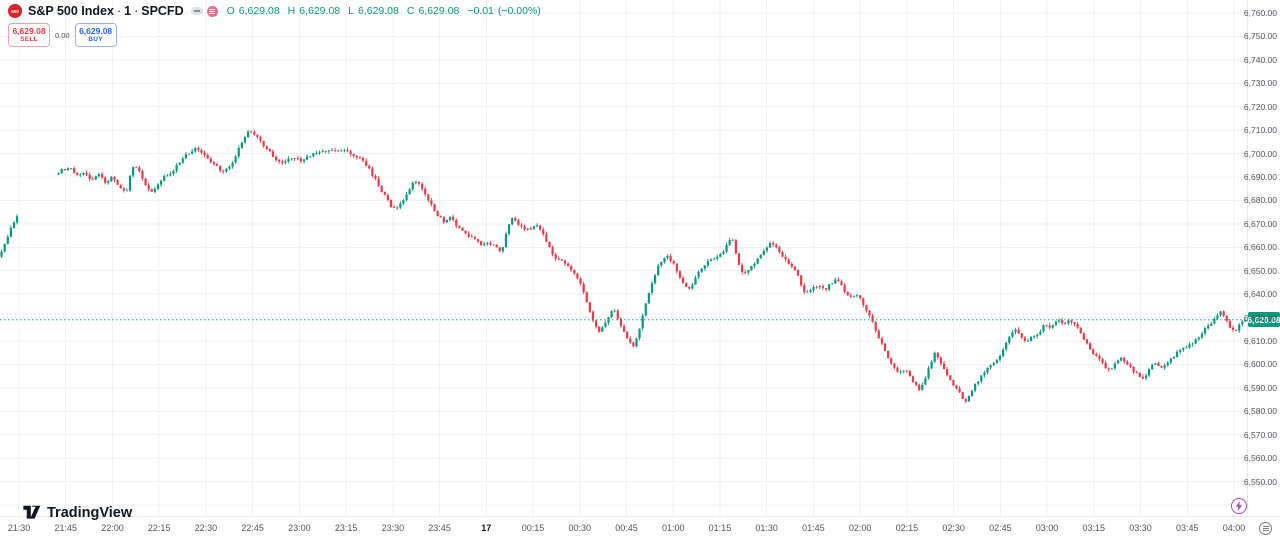  Describe the element at coordinates (1260, 83) in the screenshot. I see `price-axis-label: 6,730.00` at that location.